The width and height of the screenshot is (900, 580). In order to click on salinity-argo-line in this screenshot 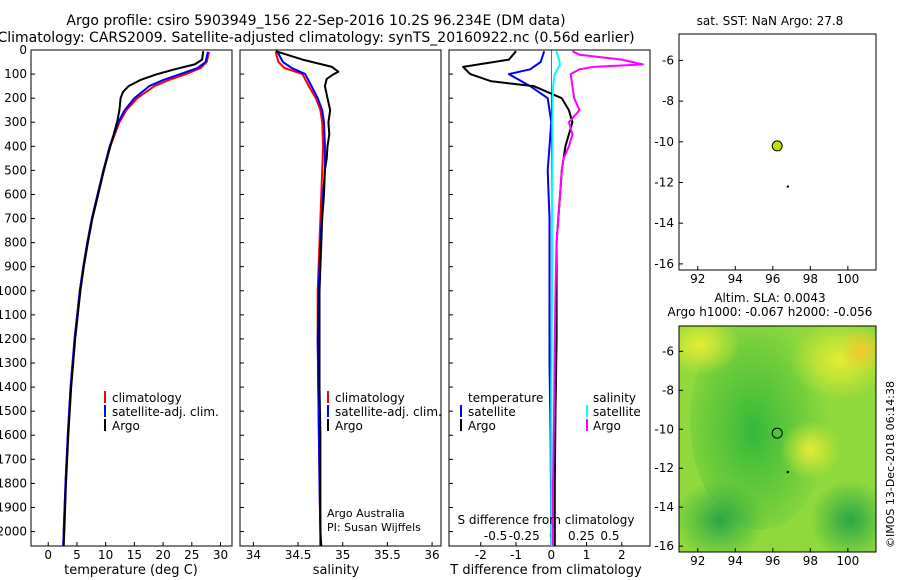, I will do `click(307, 298)`.